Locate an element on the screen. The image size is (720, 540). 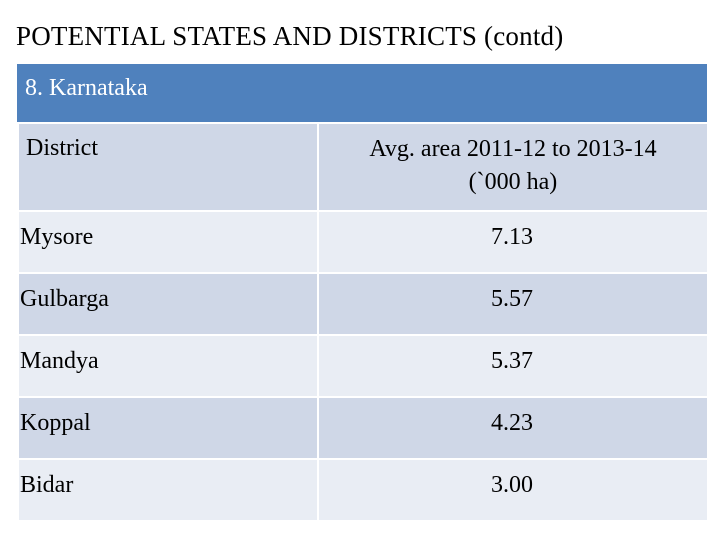
area-cell: 4.23 is located at coordinates (513, 428).